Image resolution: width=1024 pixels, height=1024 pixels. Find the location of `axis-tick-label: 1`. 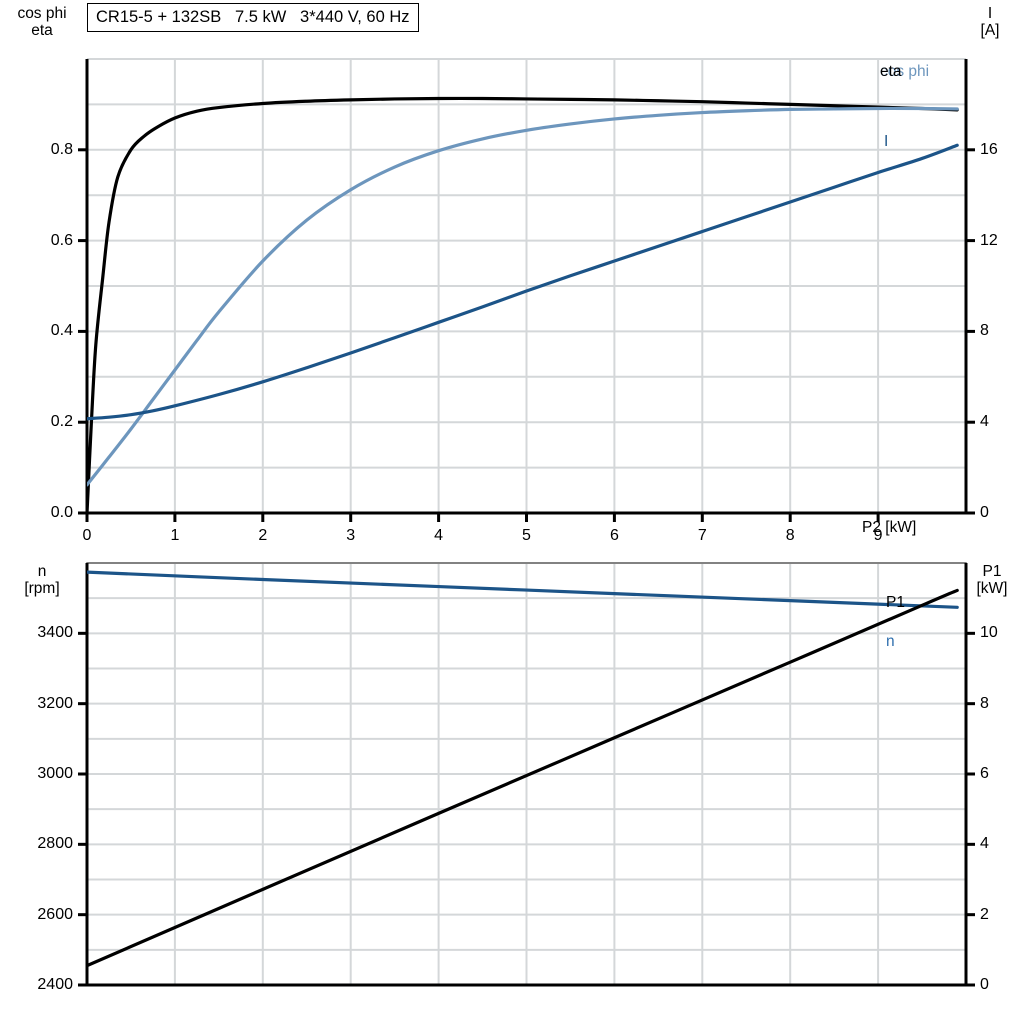

axis-tick-label: 1 is located at coordinates (175, 535).